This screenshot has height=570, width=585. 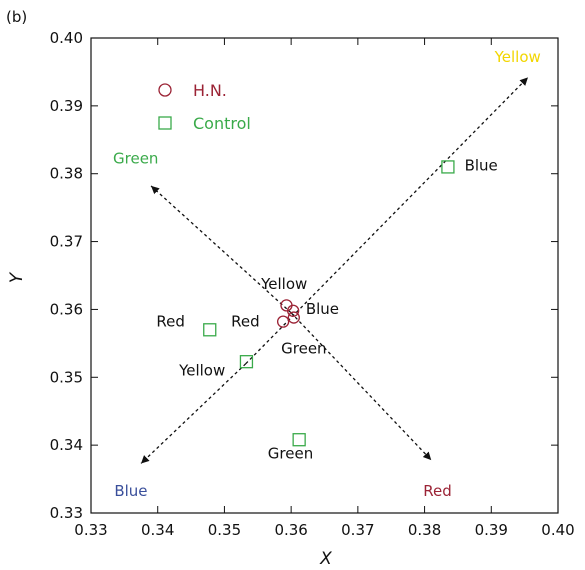 I want to click on x-tick-label: 0.33, so click(x=90, y=530).